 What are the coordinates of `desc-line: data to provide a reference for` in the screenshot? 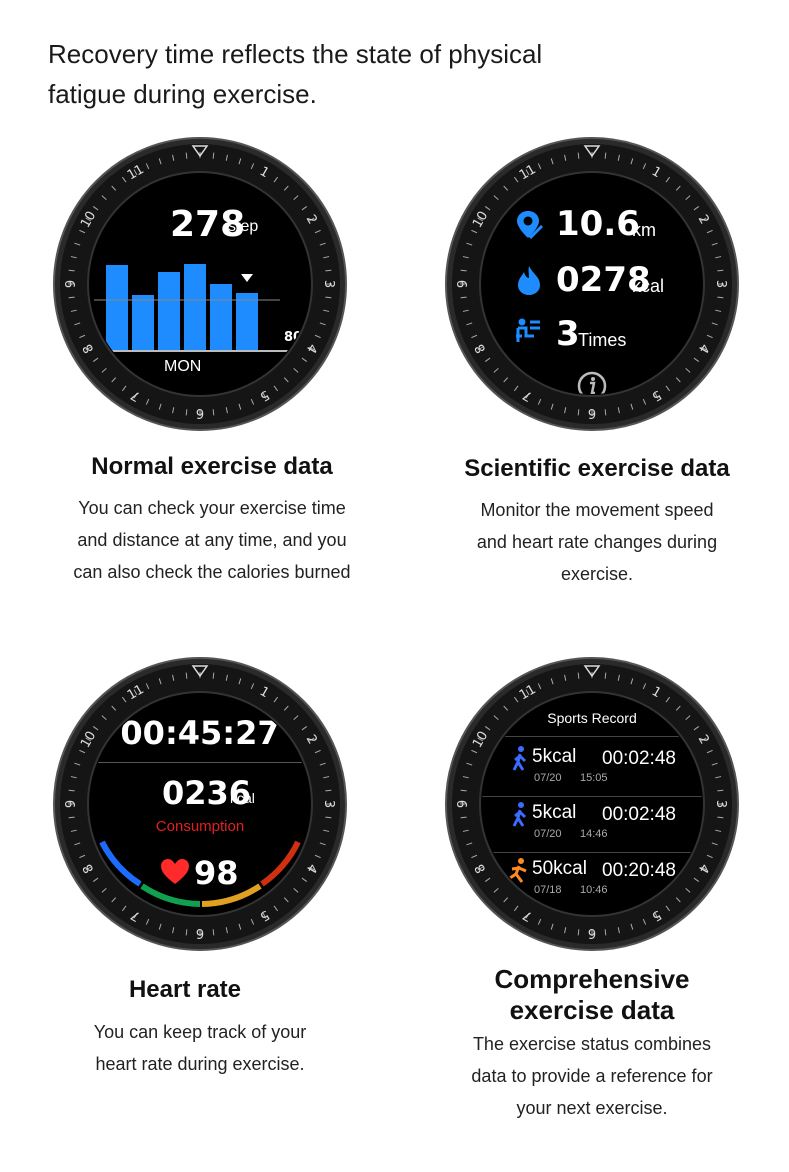 It's located at (592, 1076).